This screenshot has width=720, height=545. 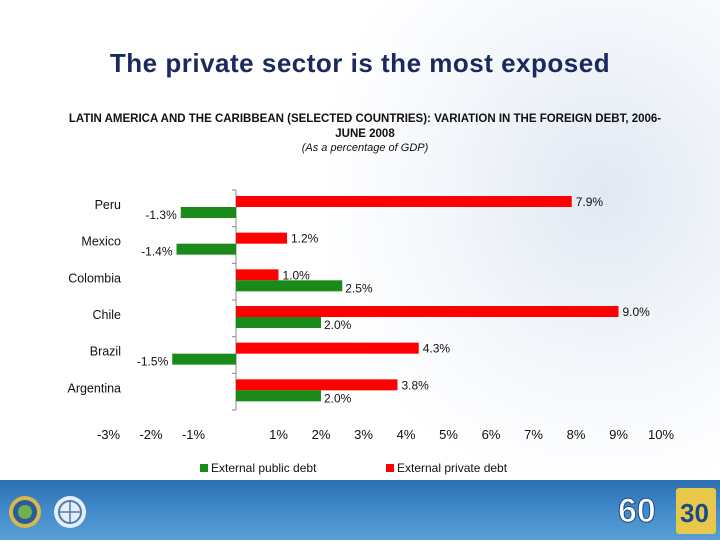 I want to click on anniversary-30-logo-icon: 30, so click(x=696, y=511).